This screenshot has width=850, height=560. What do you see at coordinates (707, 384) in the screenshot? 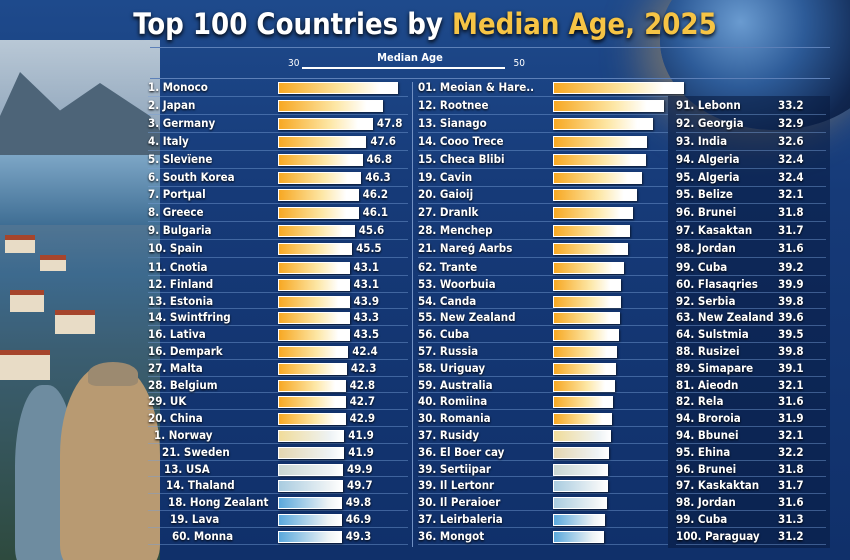
I see `country-label: 81. Aieodn` at bounding box center [707, 384].